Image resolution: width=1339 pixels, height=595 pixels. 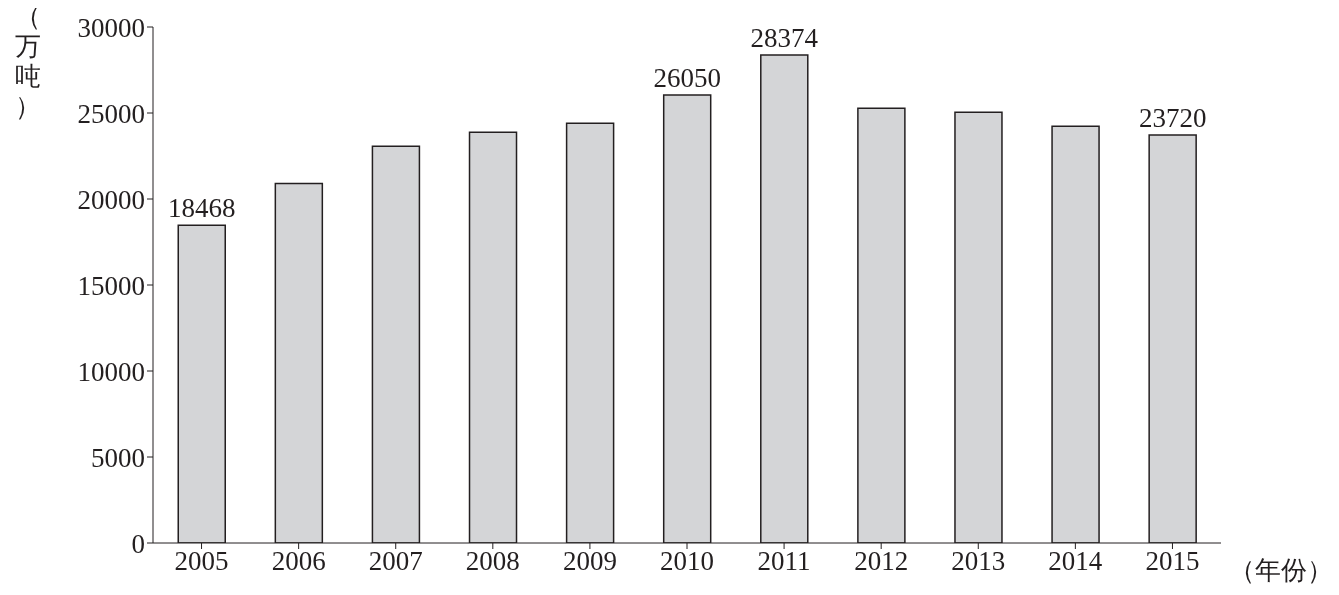 What do you see at coordinates (395, 561) in the screenshot?
I see `x-tick-label: 2007` at bounding box center [395, 561].